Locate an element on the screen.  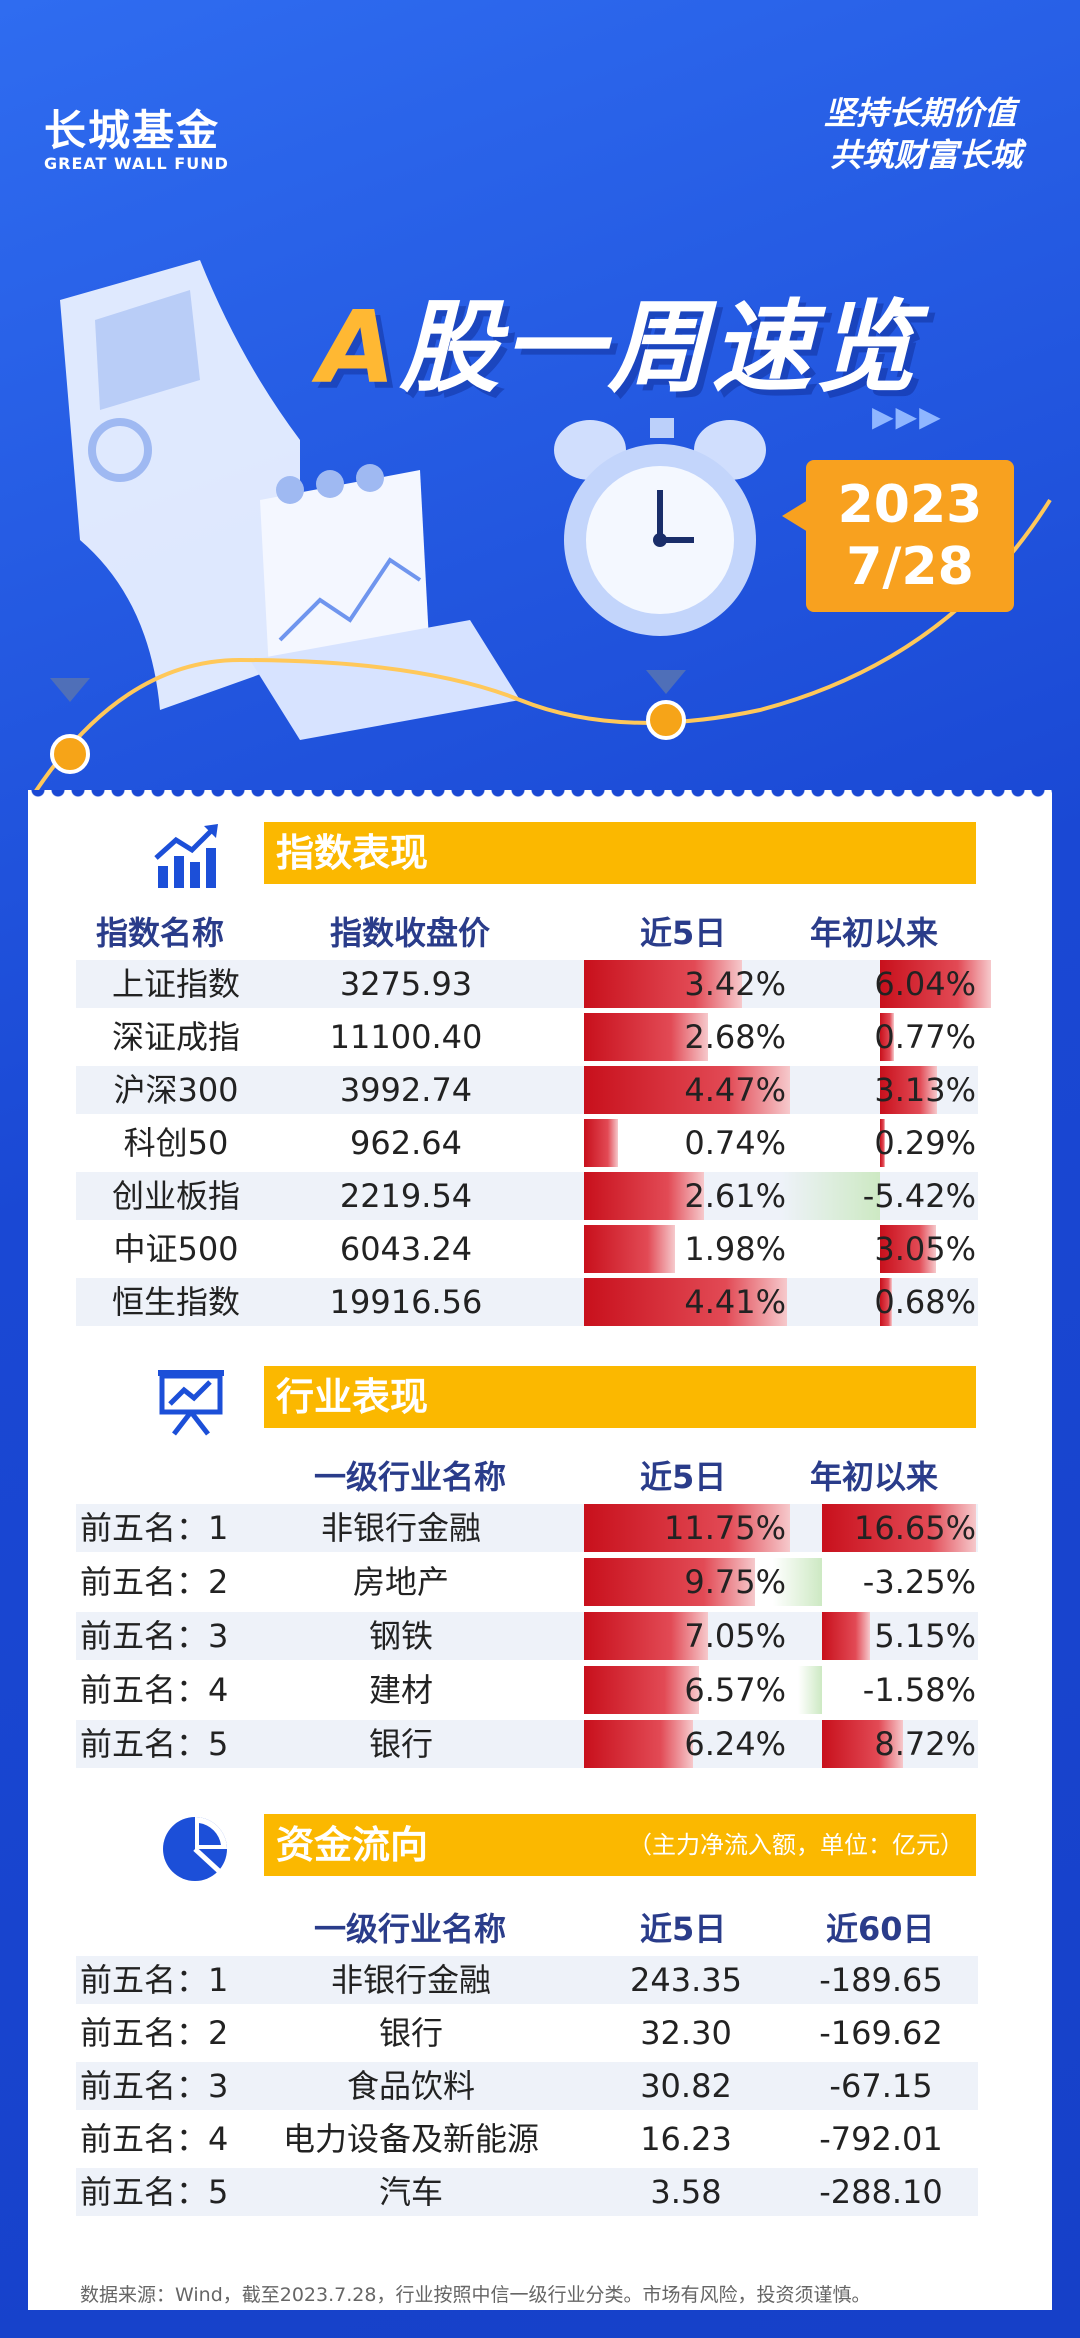
change-ytd: -5.42% is located at coordinates (919, 1196).